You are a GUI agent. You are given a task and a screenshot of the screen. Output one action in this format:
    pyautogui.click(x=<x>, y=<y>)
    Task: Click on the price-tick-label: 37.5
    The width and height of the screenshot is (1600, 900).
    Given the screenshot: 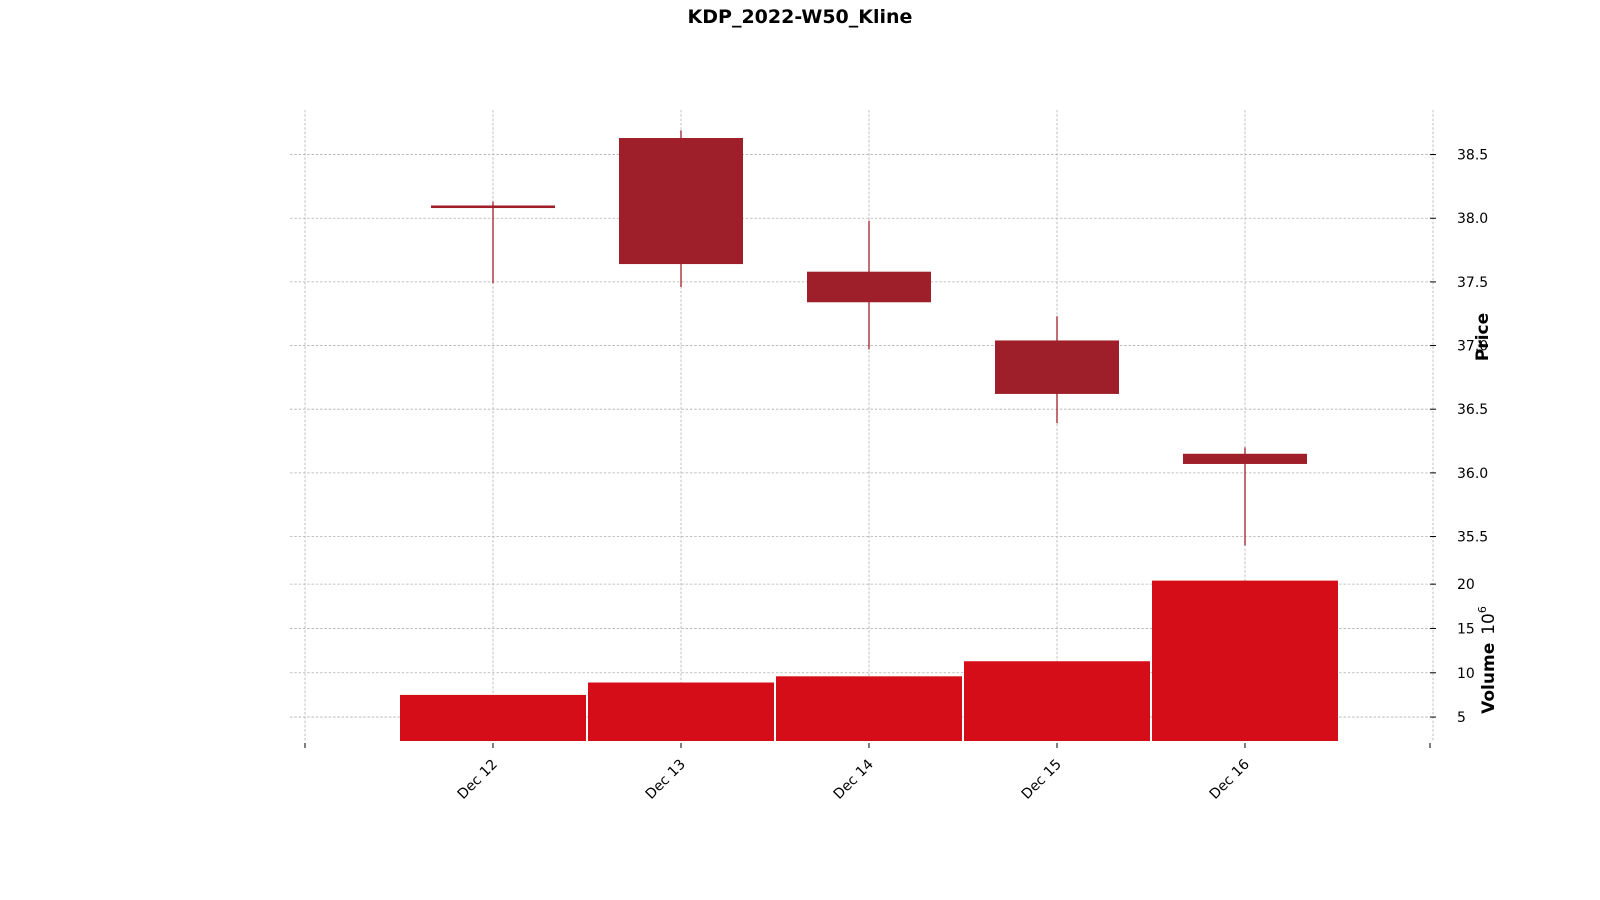 What is the action you would take?
    pyautogui.click(x=1472, y=283)
    